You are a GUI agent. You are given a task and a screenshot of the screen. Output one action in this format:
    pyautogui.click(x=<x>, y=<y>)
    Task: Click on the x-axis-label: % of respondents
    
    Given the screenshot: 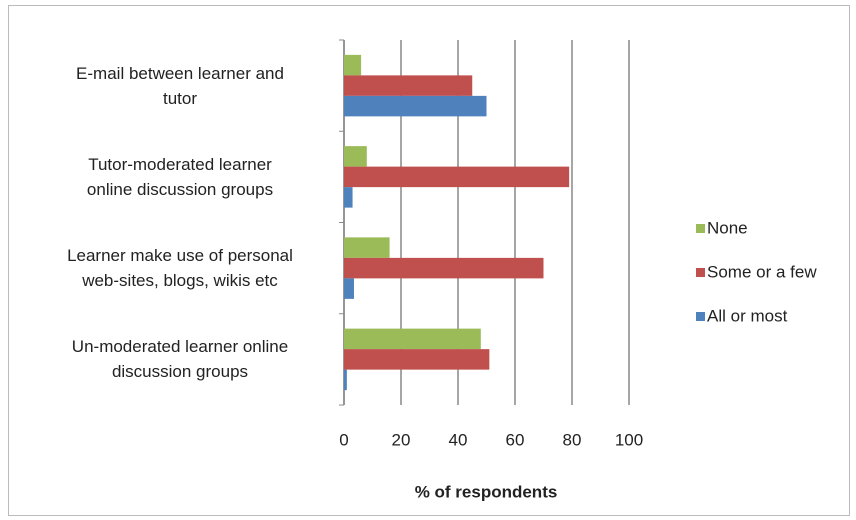 What is the action you would take?
    pyautogui.click(x=486, y=491)
    